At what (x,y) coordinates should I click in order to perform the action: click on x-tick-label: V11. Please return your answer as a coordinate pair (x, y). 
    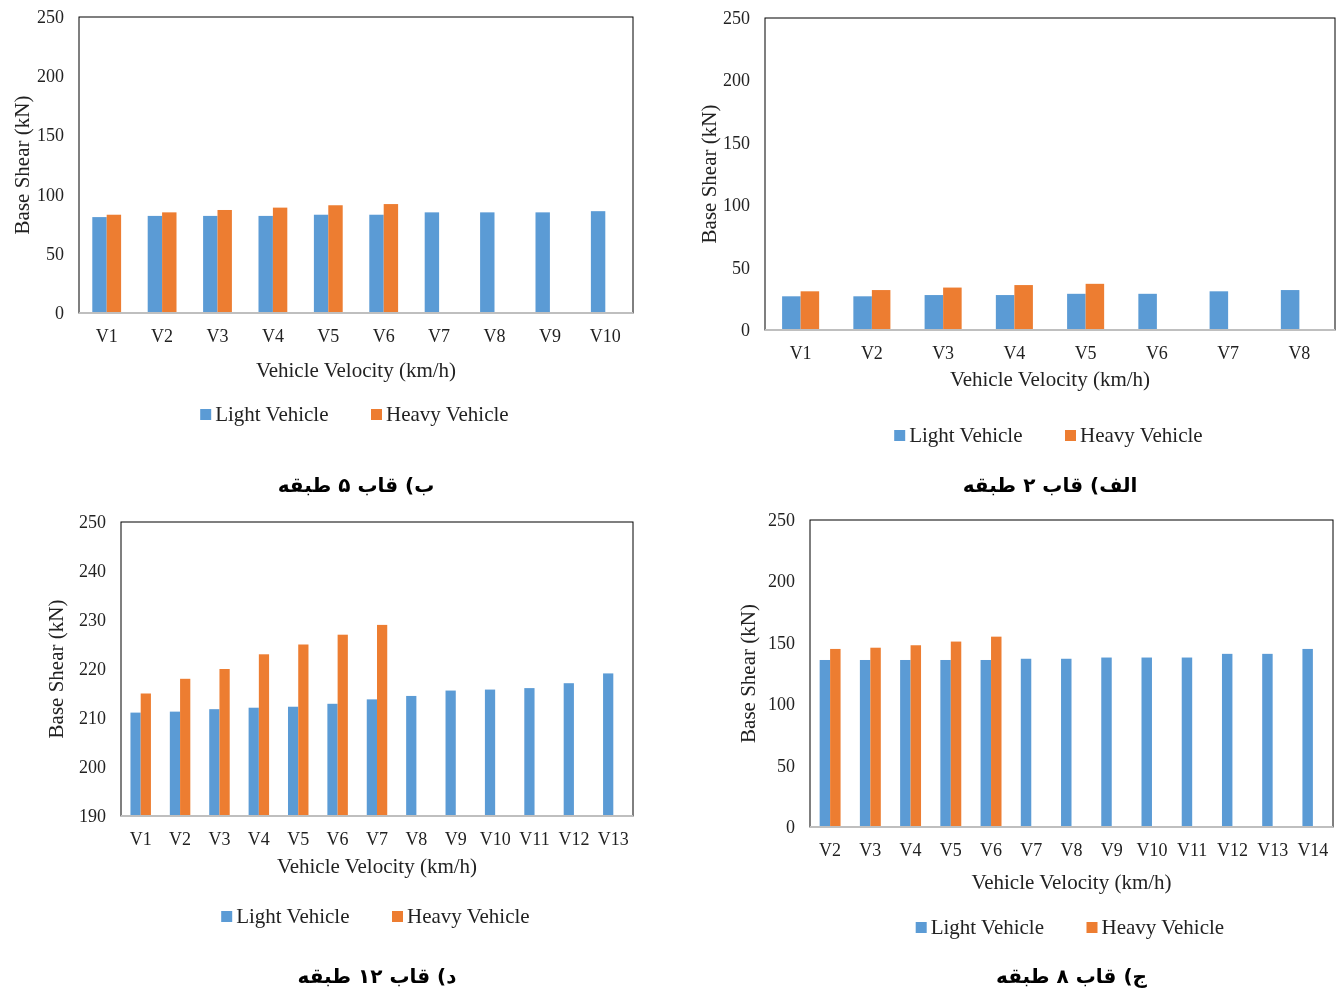
    Looking at the image, I should click on (534, 839).